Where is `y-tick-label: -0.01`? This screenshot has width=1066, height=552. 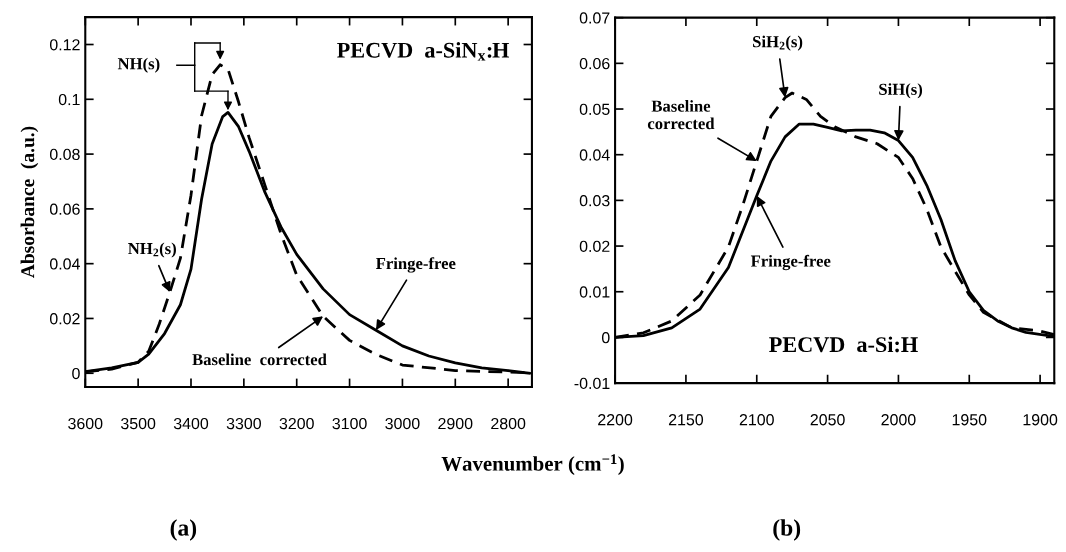
y-tick-label: -0.01 is located at coordinates (592, 383).